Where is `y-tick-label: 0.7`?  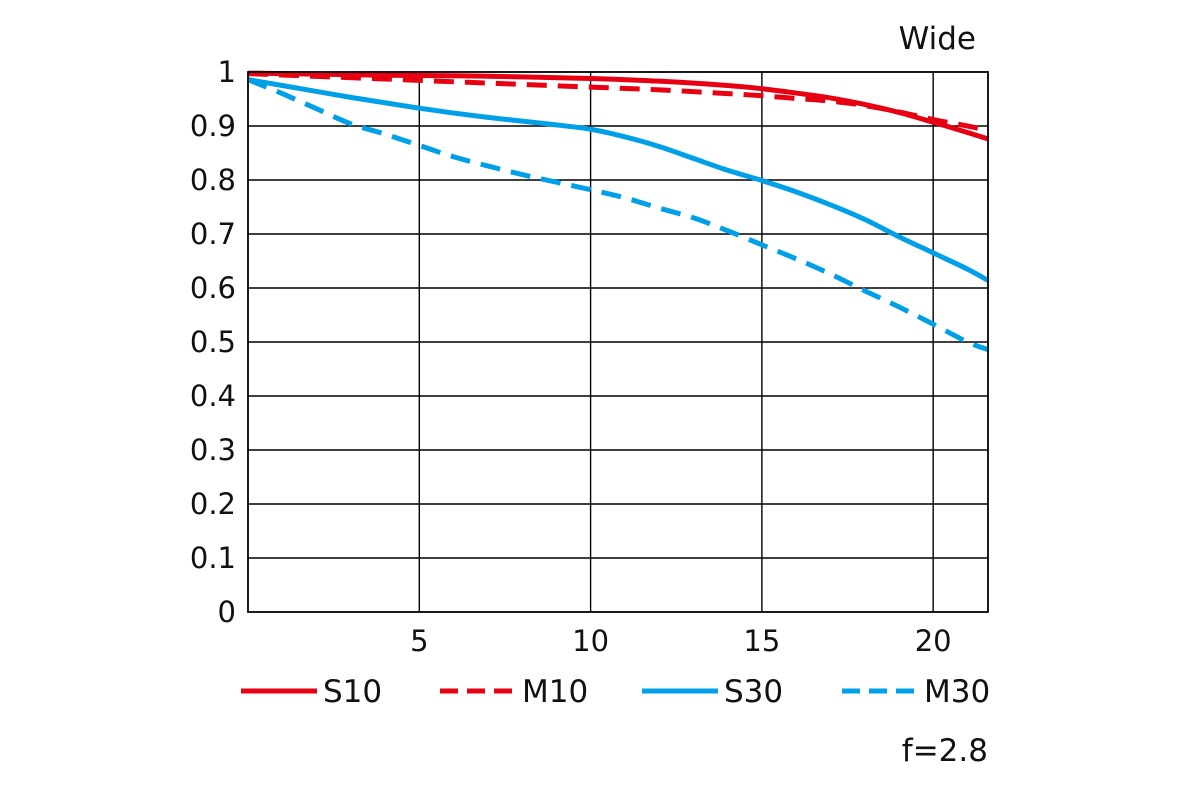 y-tick-label: 0.7 is located at coordinates (213, 234).